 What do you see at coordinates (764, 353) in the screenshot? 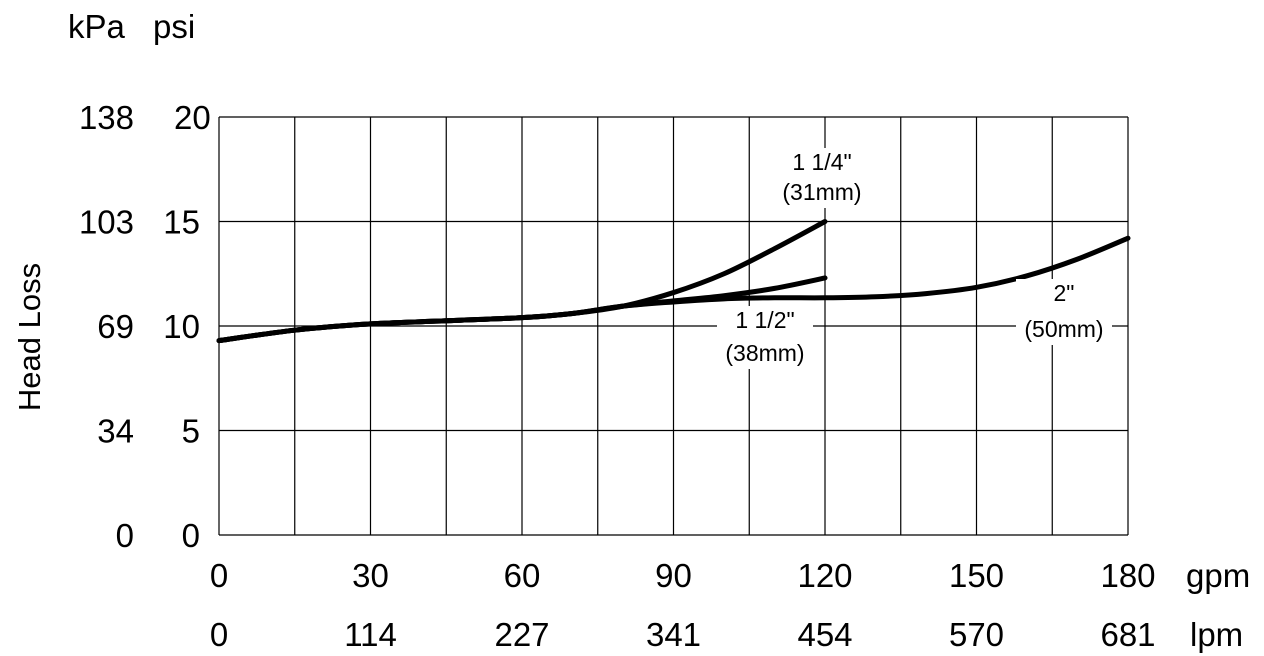
I see `curve-label-metric: (38mm)` at bounding box center [764, 353].